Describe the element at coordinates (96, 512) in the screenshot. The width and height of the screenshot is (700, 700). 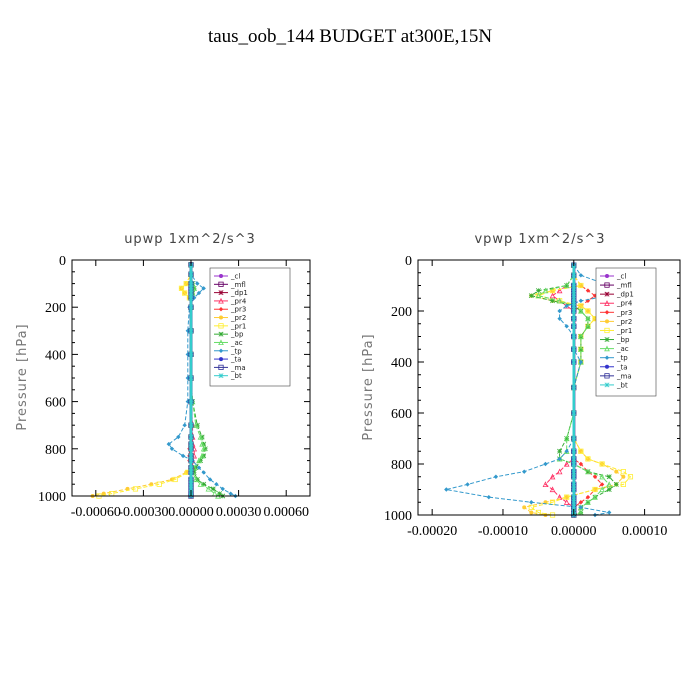
I see `x-tick-label: -0.00060` at that location.